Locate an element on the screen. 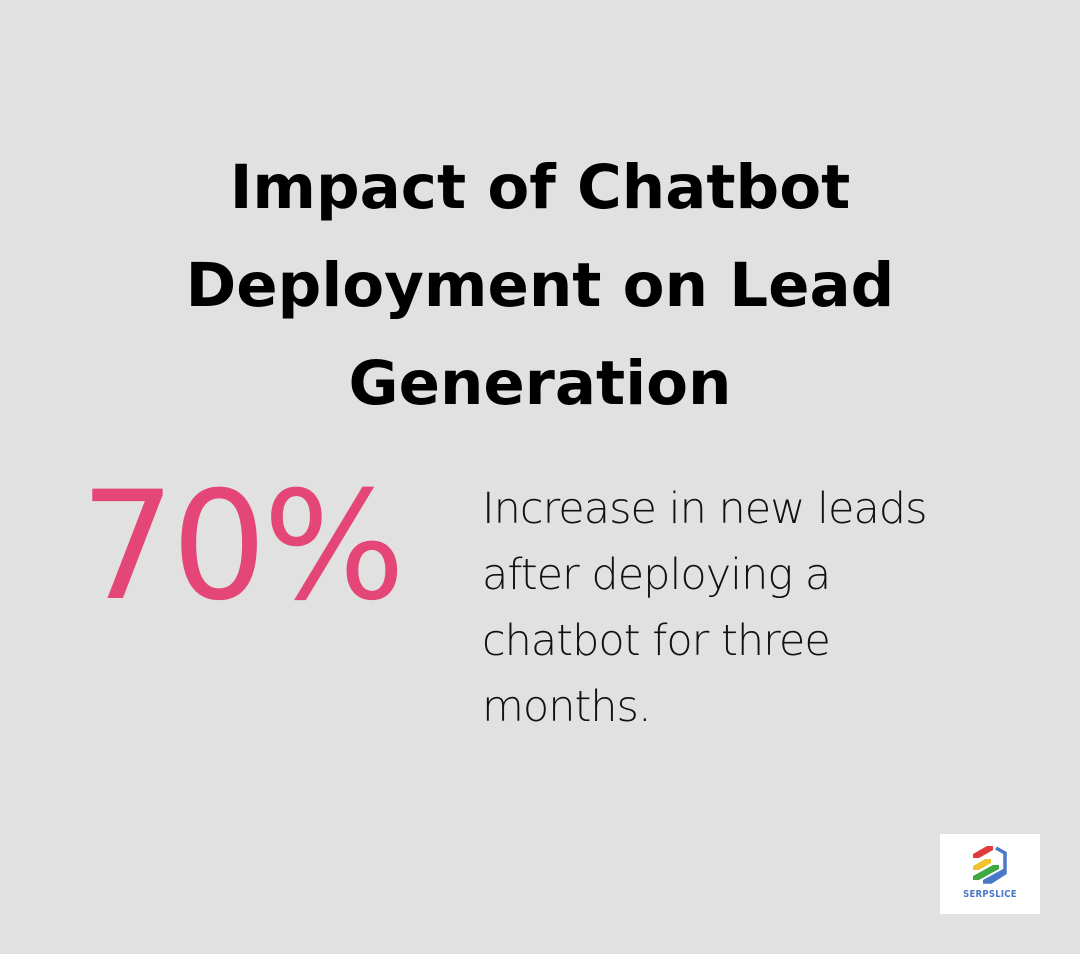 The width and height of the screenshot is (1080, 954). title-line-2: Deployment on Lead is located at coordinates (540, 285).